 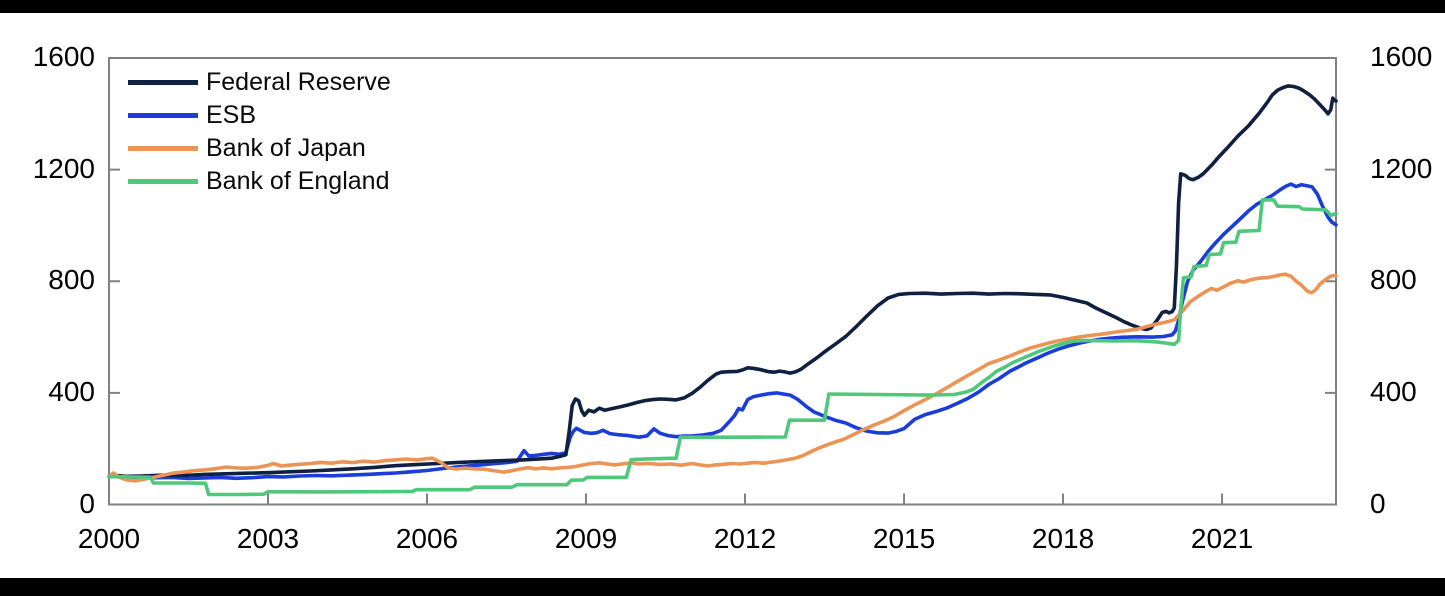 What do you see at coordinates (298, 181) in the screenshot?
I see `legend-label-bank-of-england: Bank of England` at bounding box center [298, 181].